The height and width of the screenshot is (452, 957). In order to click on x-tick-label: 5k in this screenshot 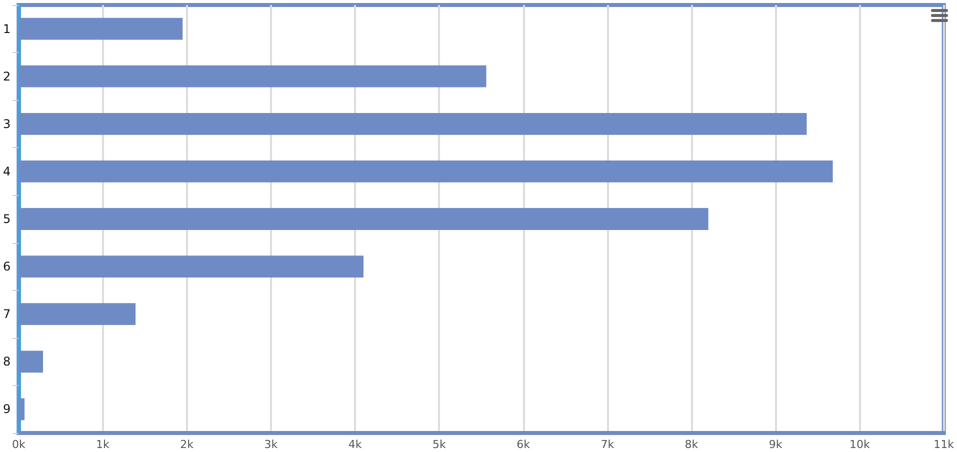, I will do `click(439, 444)`.